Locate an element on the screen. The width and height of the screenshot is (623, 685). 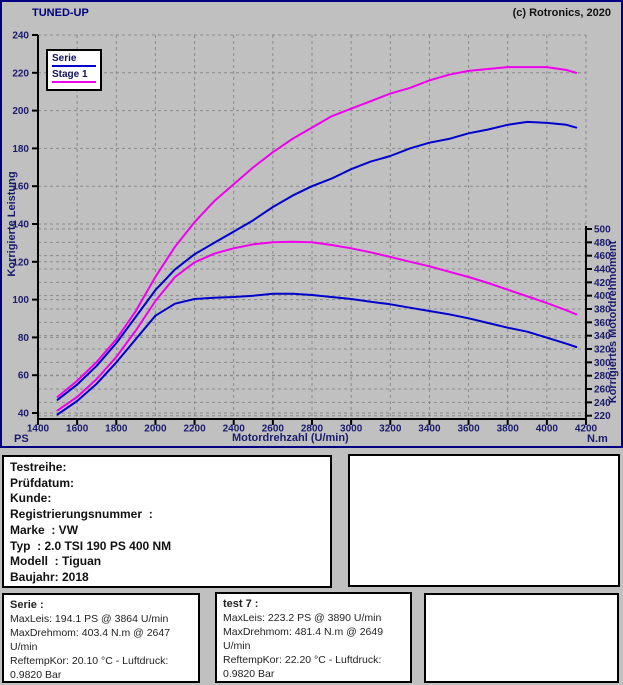
test7-reftemp: ReftempKor: 22.20 °C - Luftdruck: is located at coordinates (302, 660).